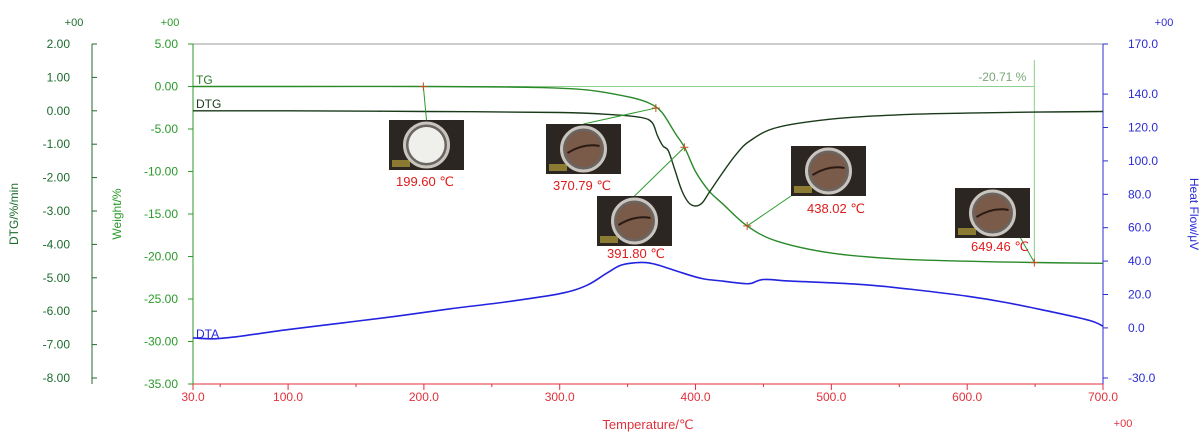 The image size is (1200, 444). Describe the element at coordinates (57, 178) in the screenshot. I see `dtg-tick-label: -2.00` at that location.